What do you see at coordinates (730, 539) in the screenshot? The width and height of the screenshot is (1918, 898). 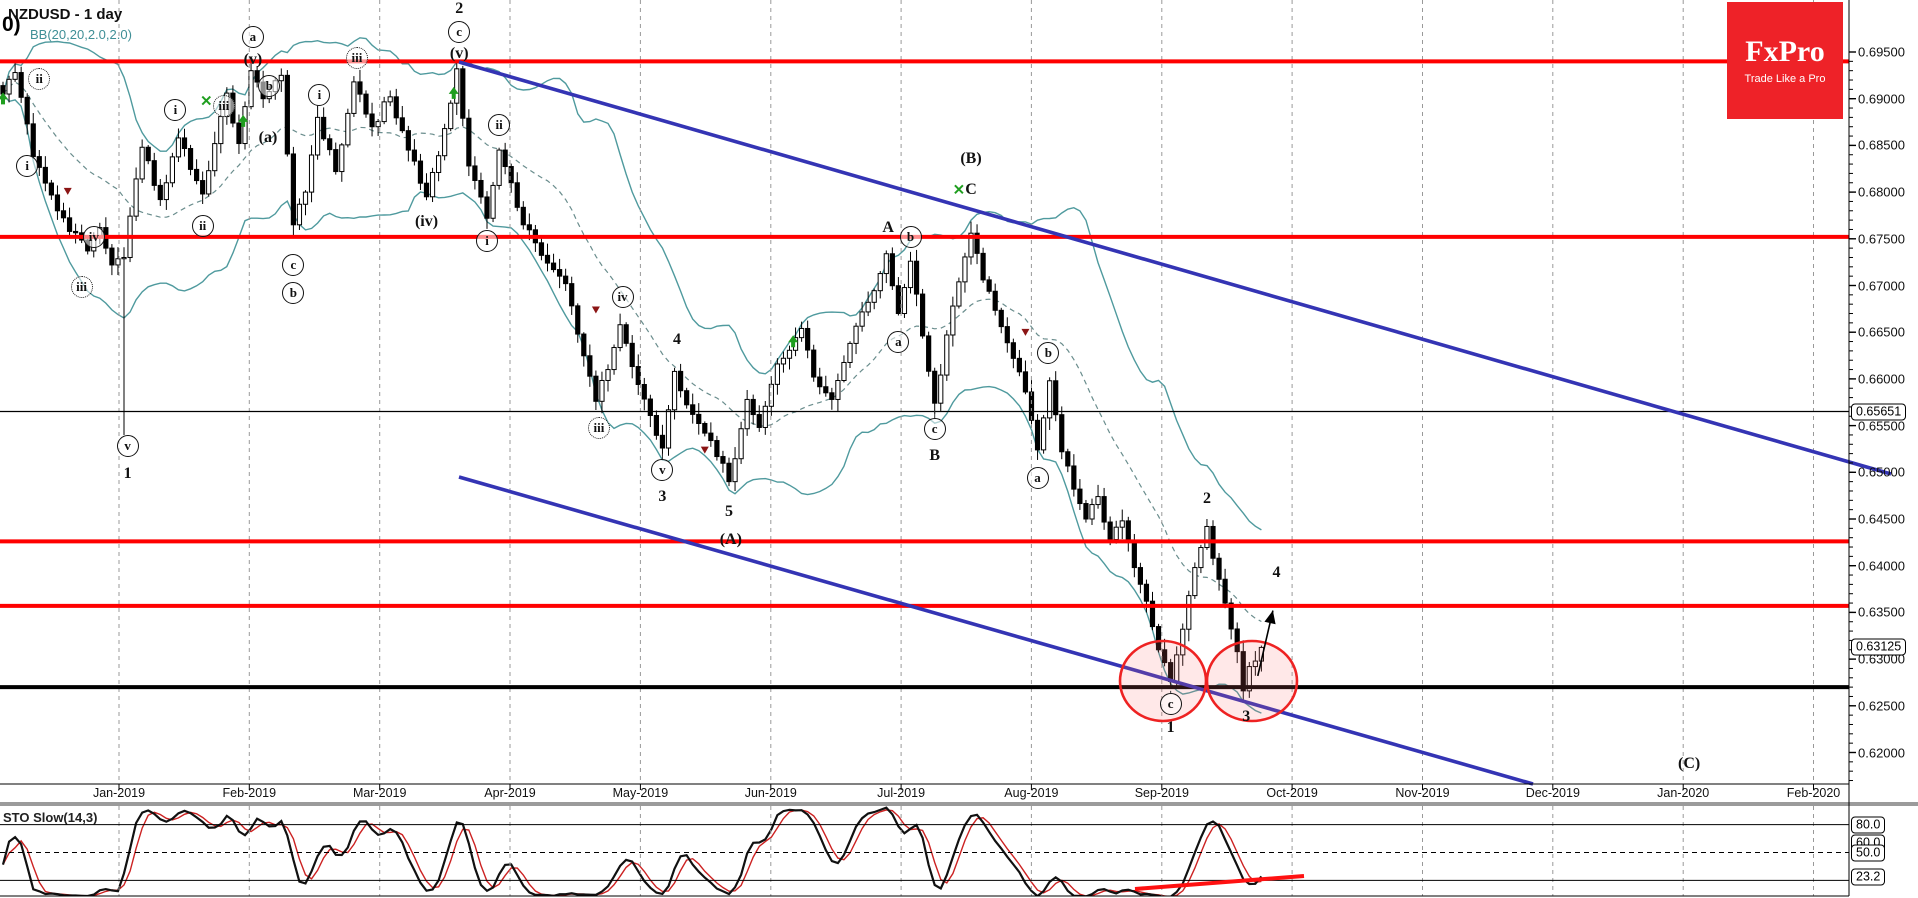 I see `elliott-wave-label: (A)` at bounding box center [730, 539].